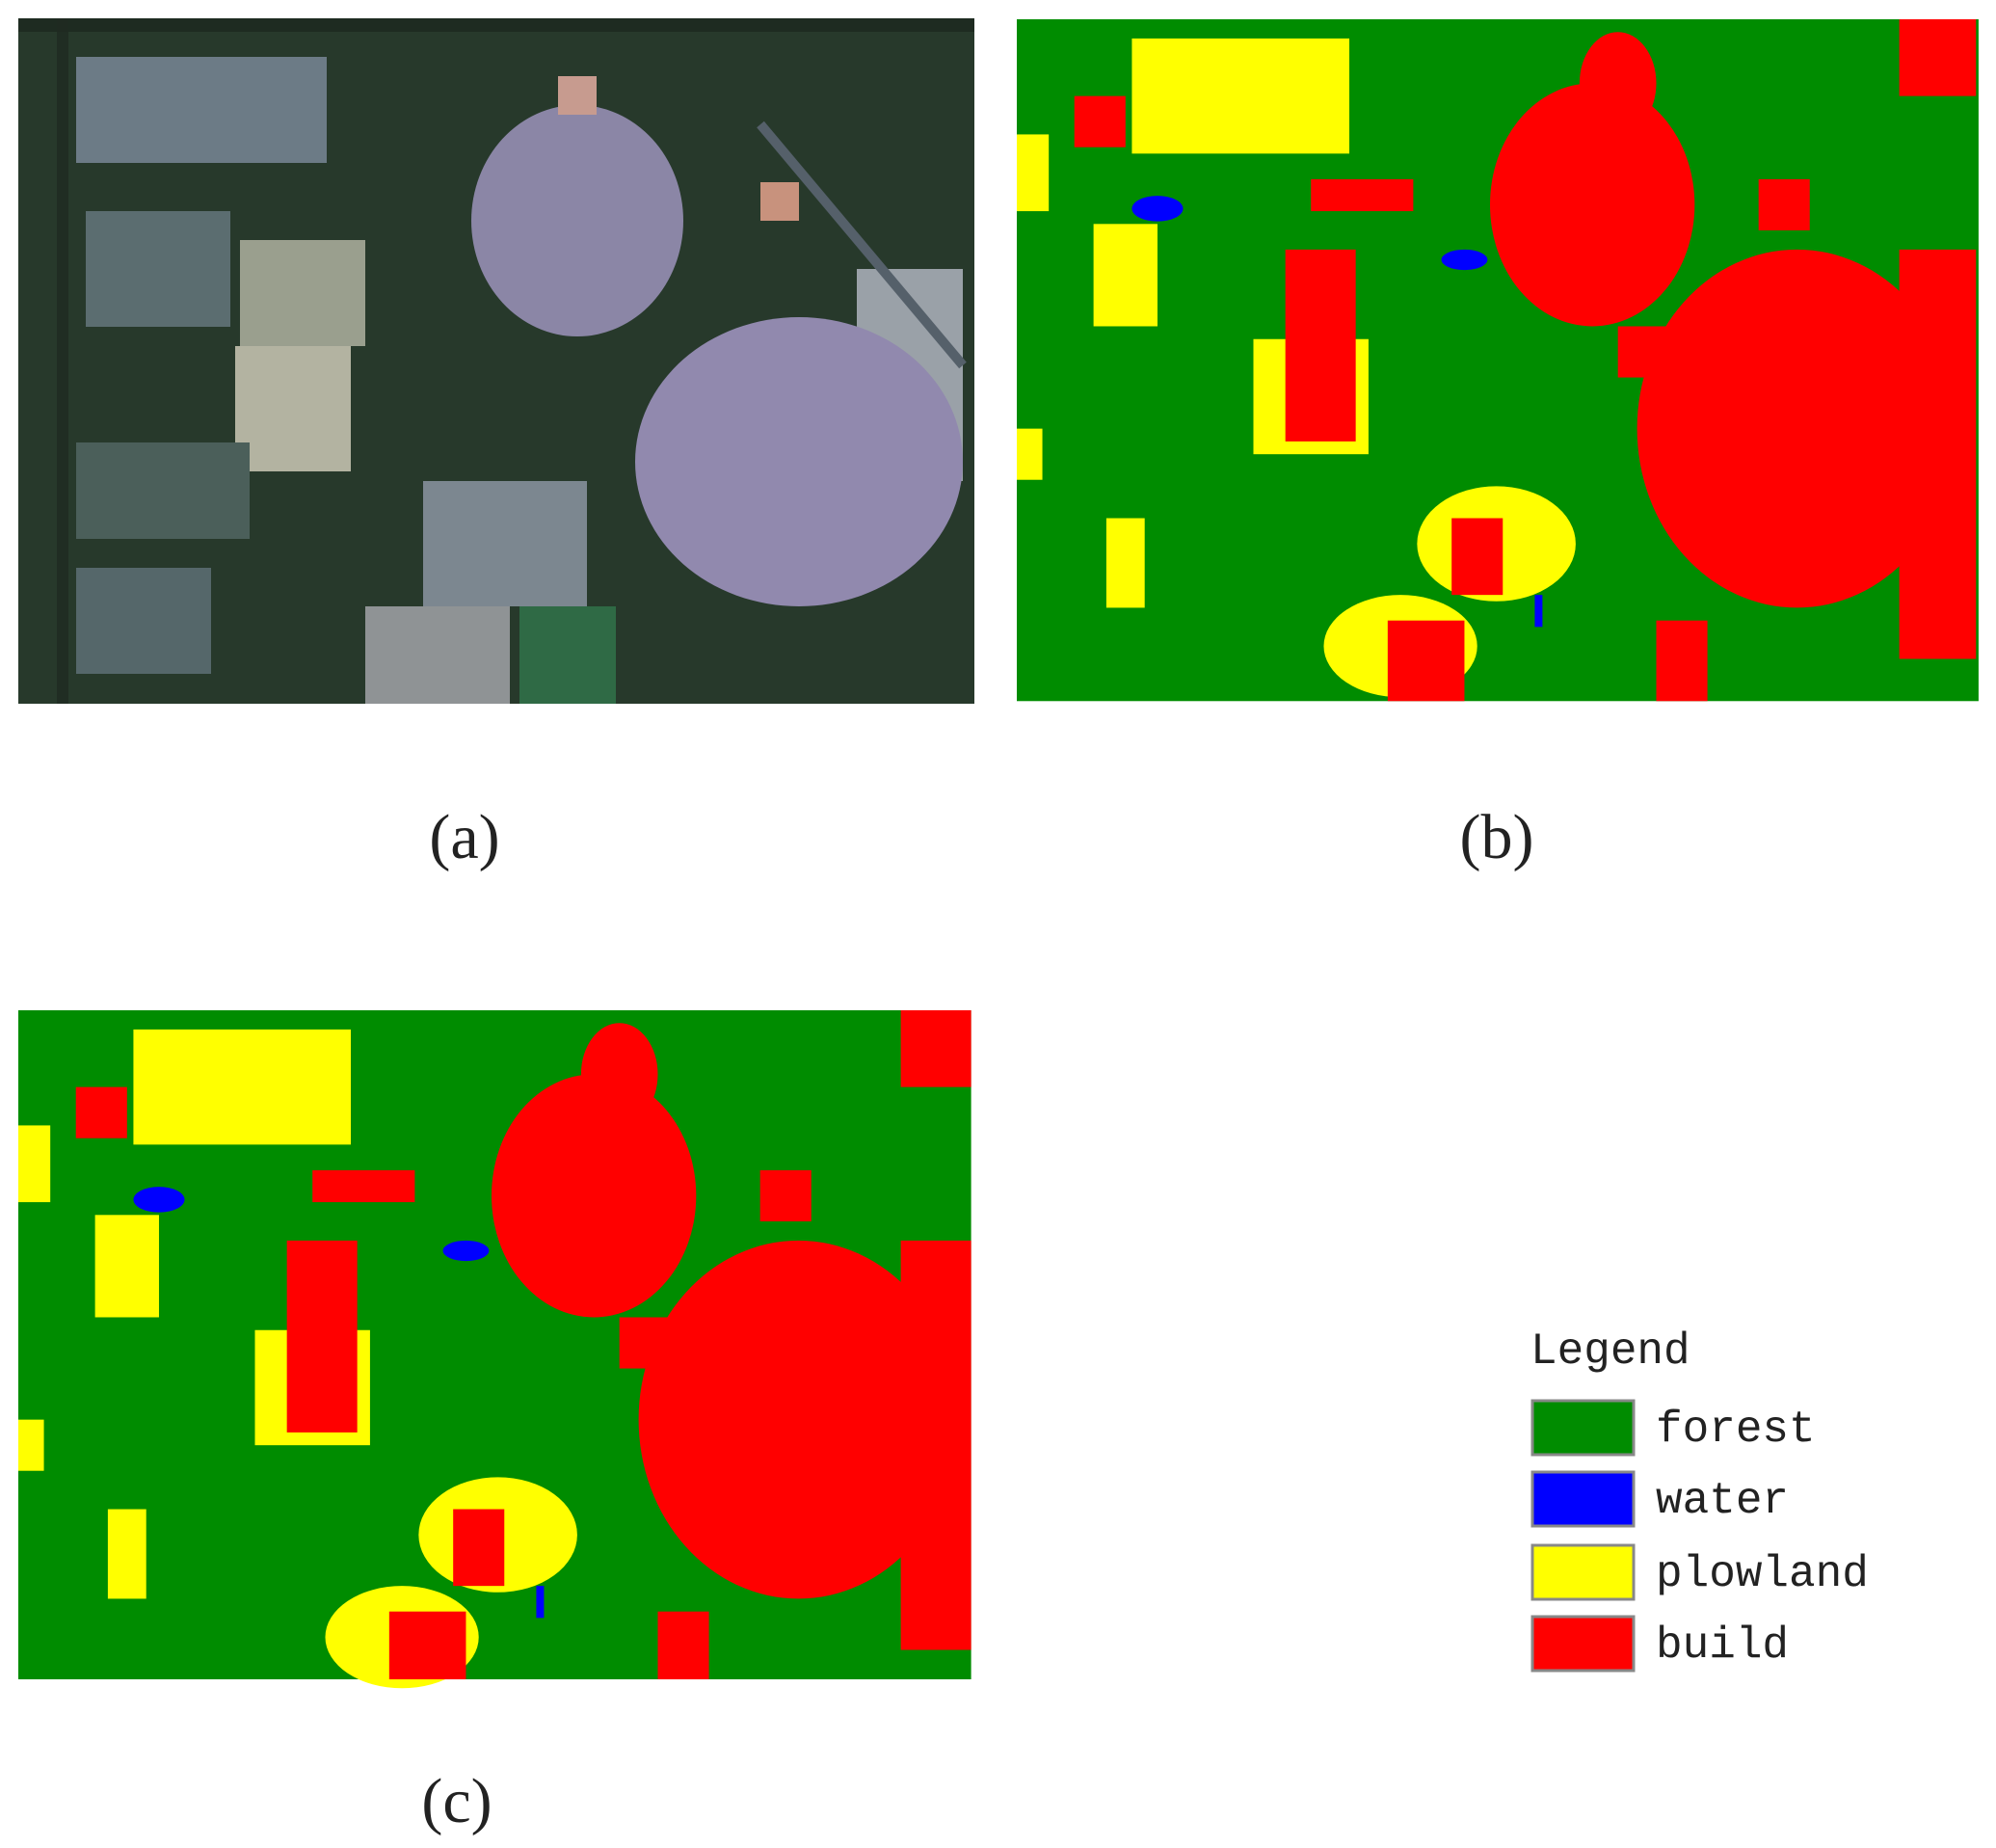 The width and height of the screenshot is (1996, 1848). Describe the element at coordinates (1736, 1430) in the screenshot. I see `legend-label: forest` at that location.